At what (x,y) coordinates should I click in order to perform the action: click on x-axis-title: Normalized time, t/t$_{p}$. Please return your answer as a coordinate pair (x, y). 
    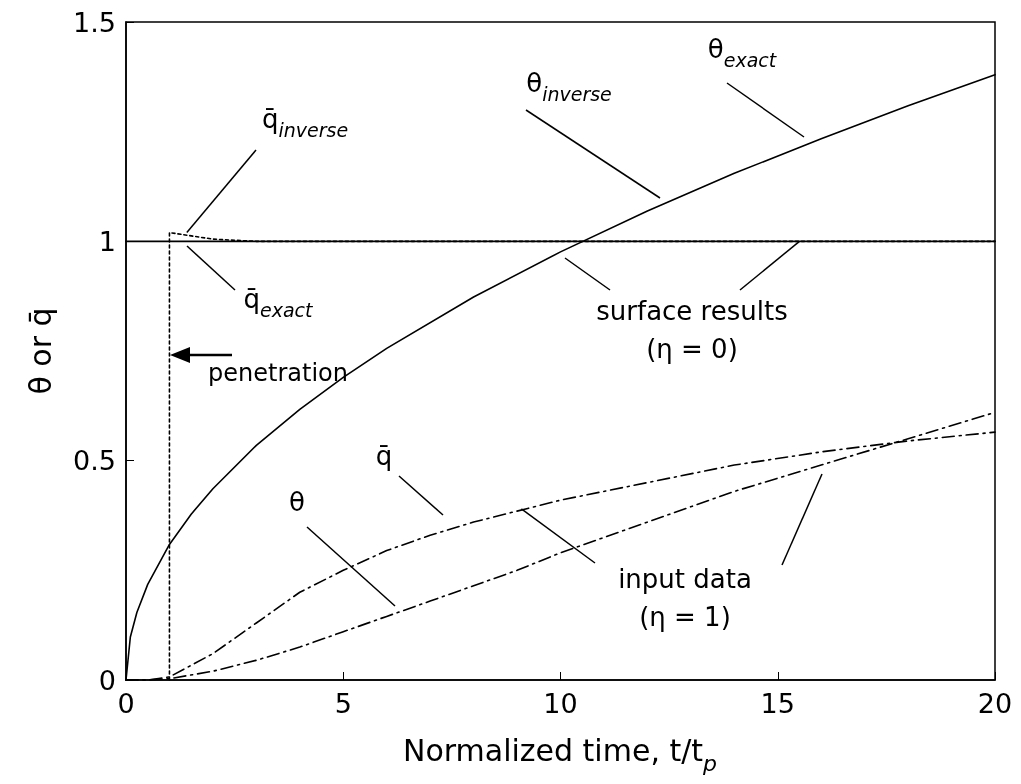
    Looking at the image, I should click on (560, 754).